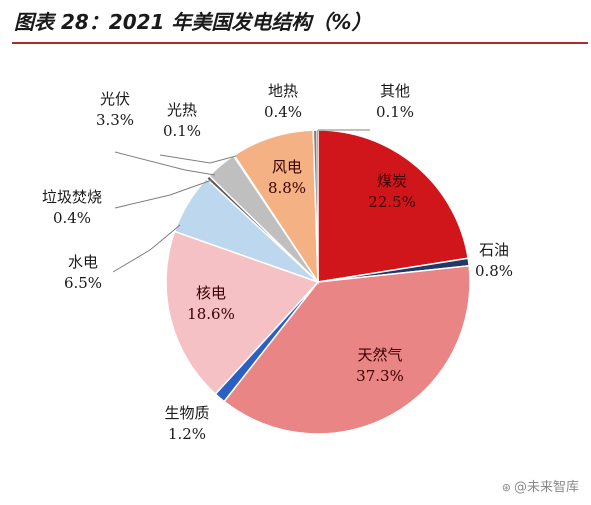  I want to click on slice-value-hydro: 6.5%, so click(83, 283).